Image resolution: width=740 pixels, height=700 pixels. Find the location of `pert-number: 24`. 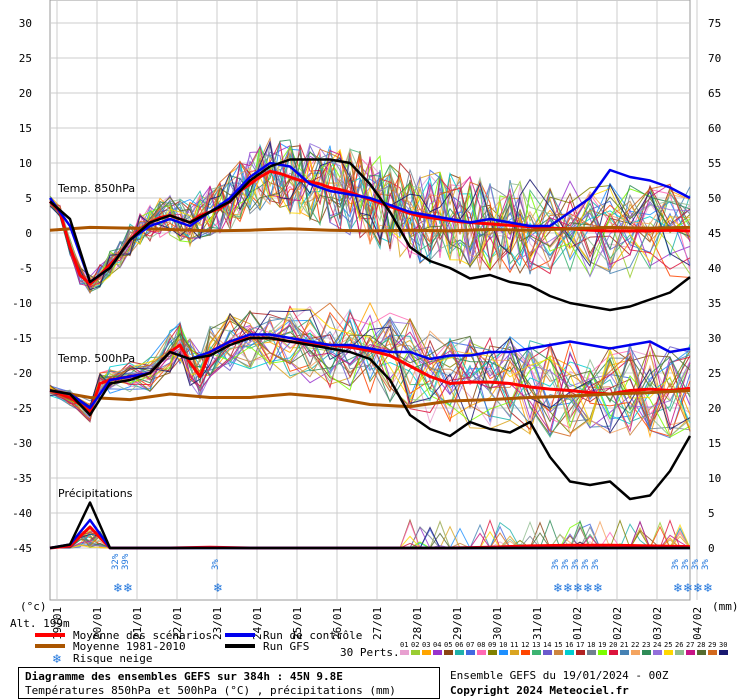

pert-number: 24 is located at coordinates (657, 645).